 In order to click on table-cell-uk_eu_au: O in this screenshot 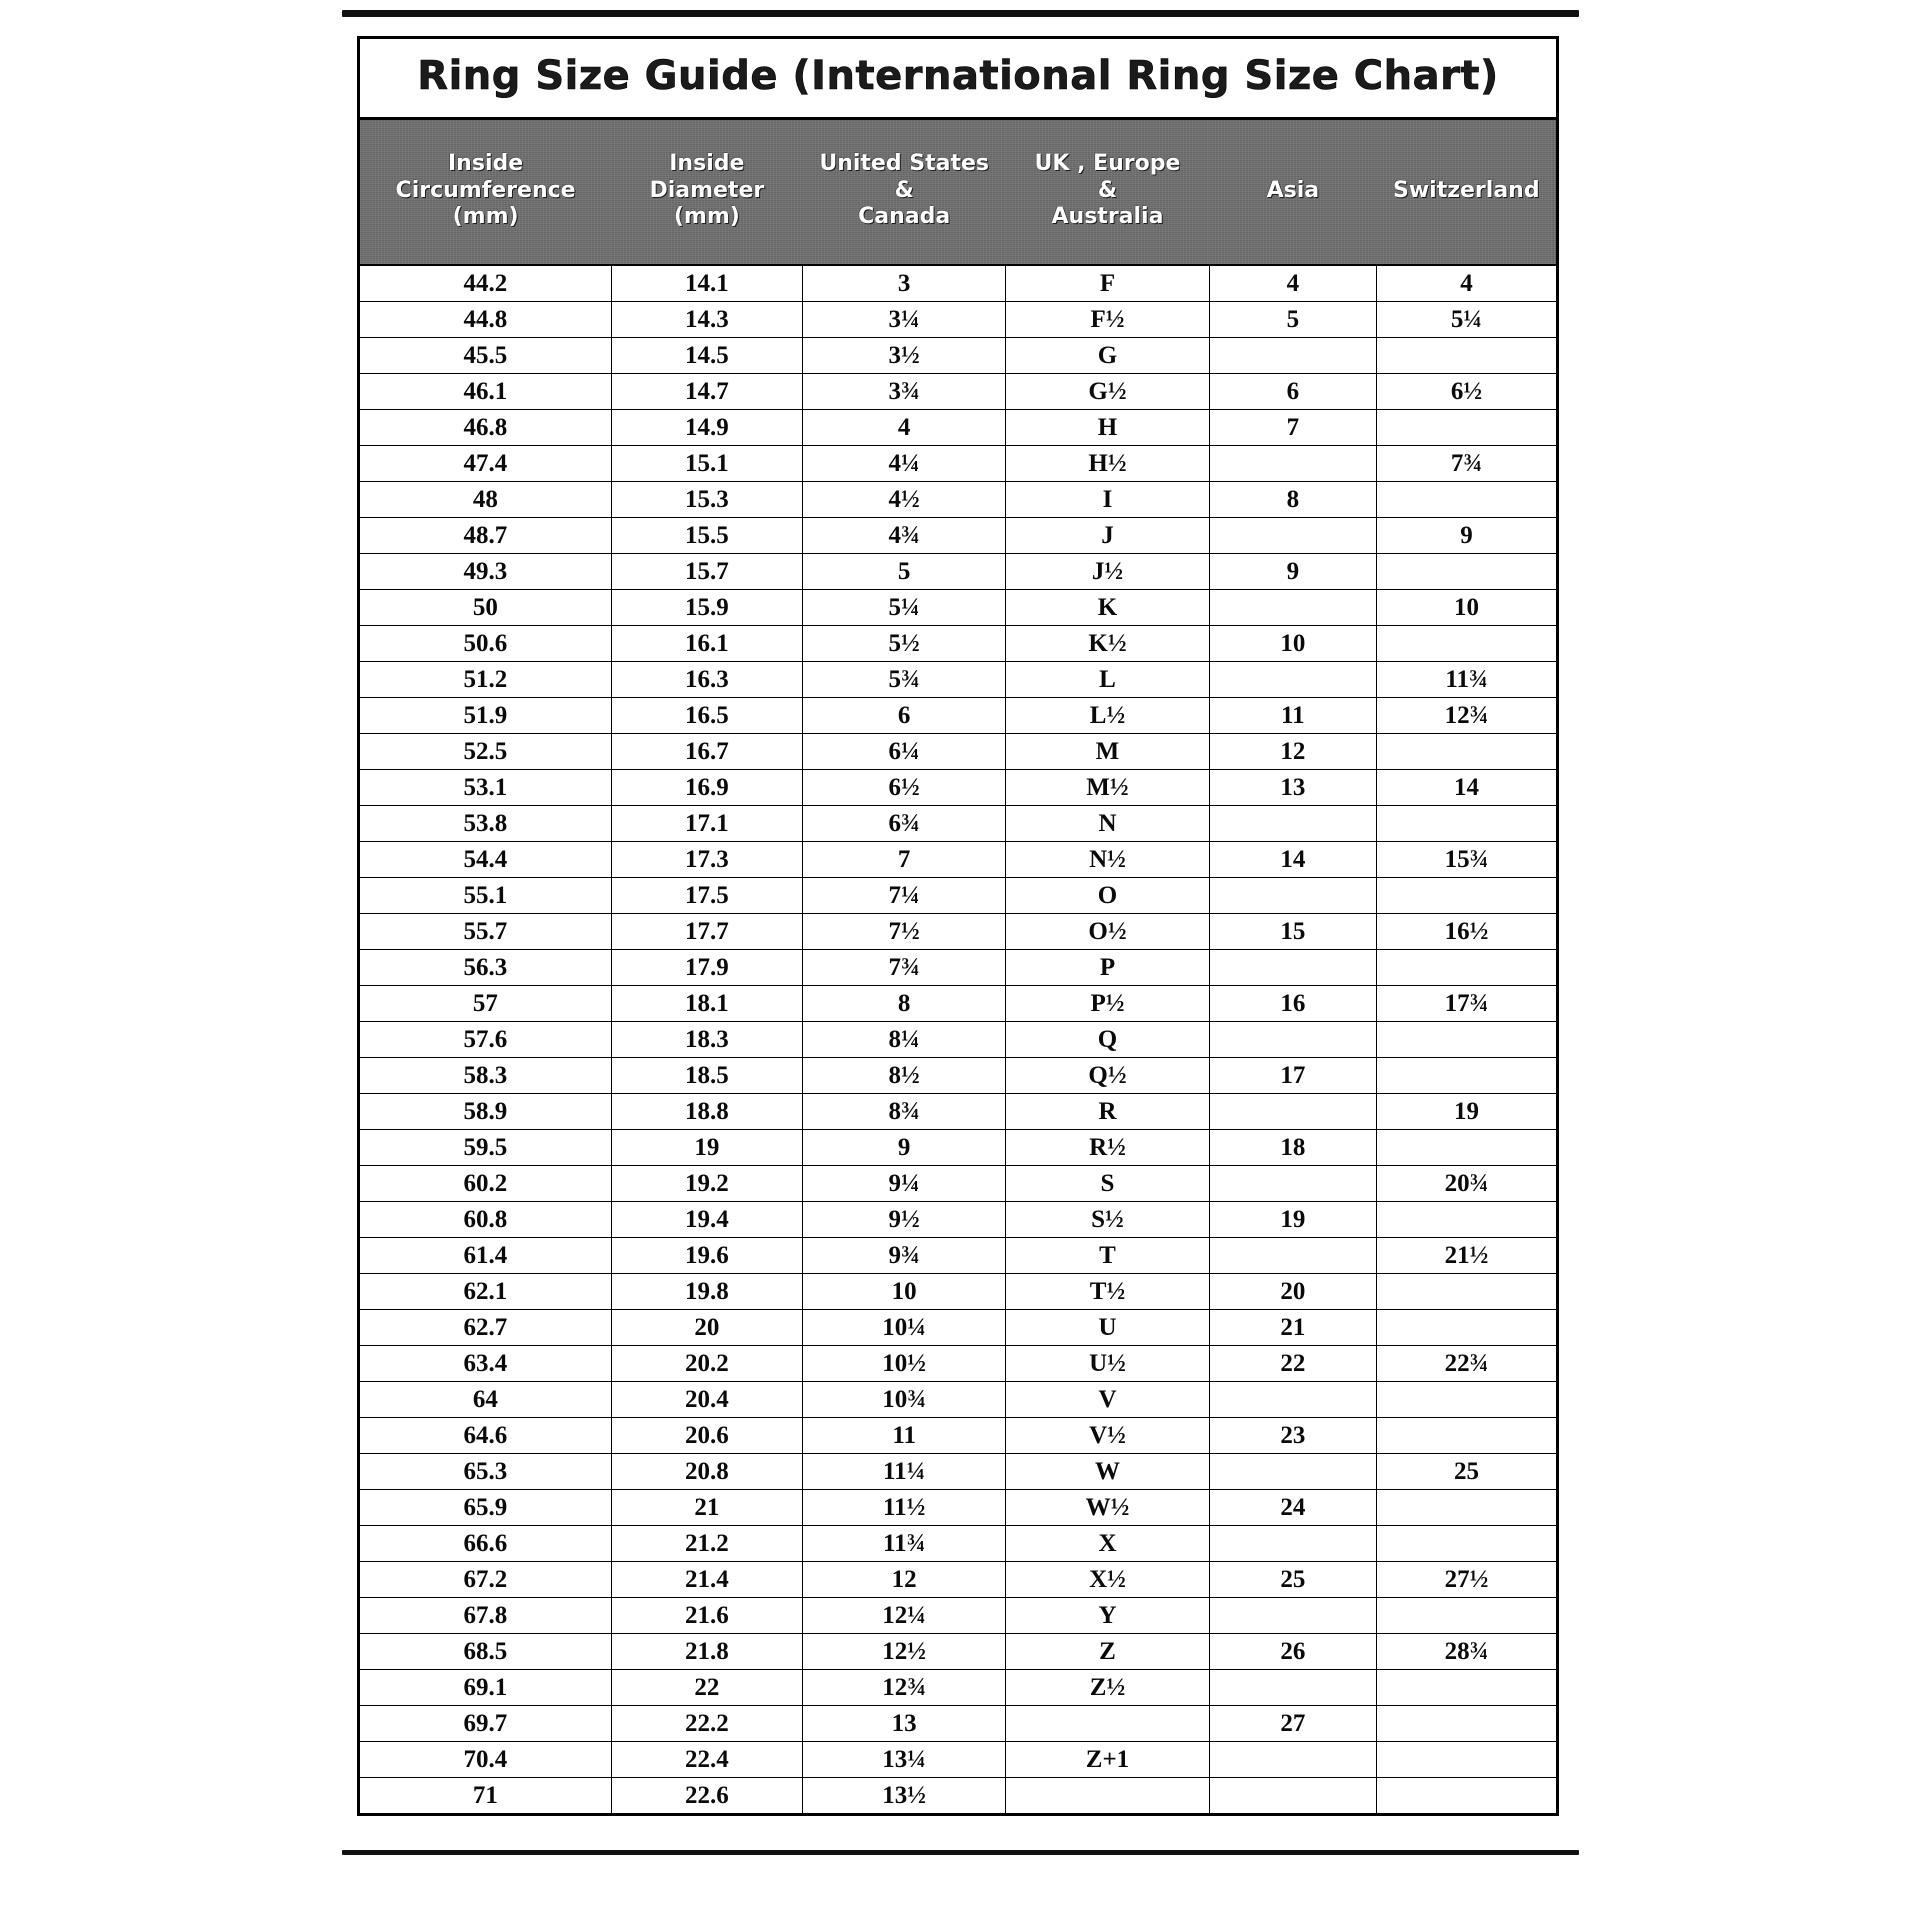, I will do `click(1107, 895)`.